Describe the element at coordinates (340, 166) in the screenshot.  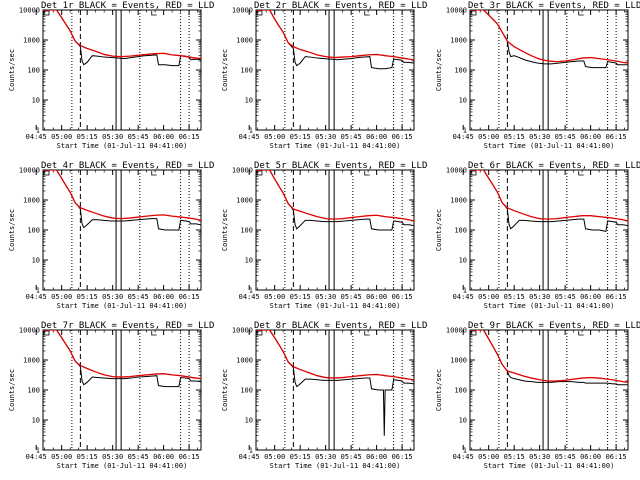
I see `panel-title: Det 5r BLACK = Events, RED = LLD` at that location.